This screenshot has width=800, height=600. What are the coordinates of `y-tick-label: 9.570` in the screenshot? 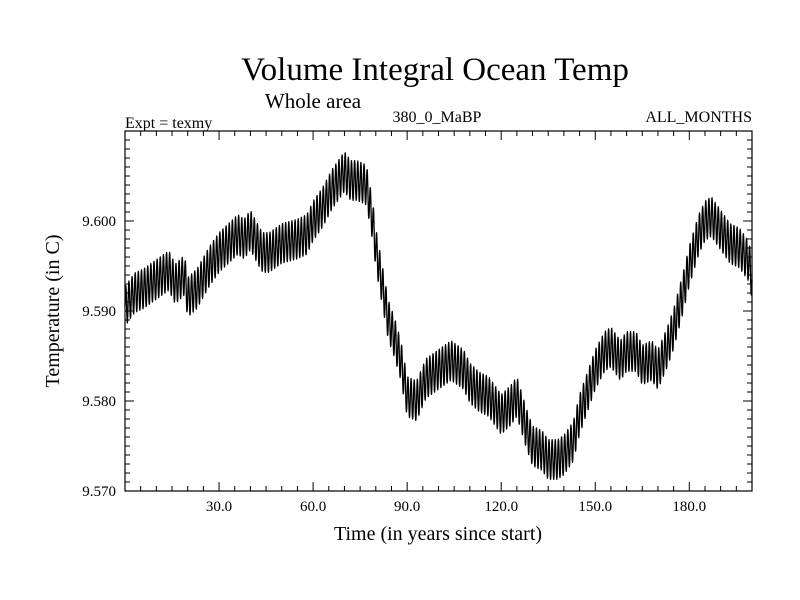 It's located at (99, 492).